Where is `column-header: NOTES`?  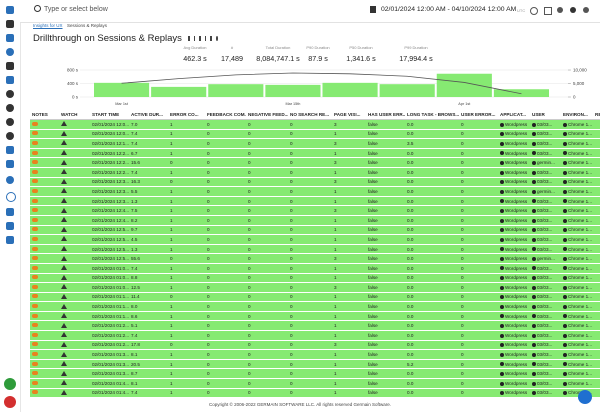
column-header: NOTES is located at coordinates (44, 115).